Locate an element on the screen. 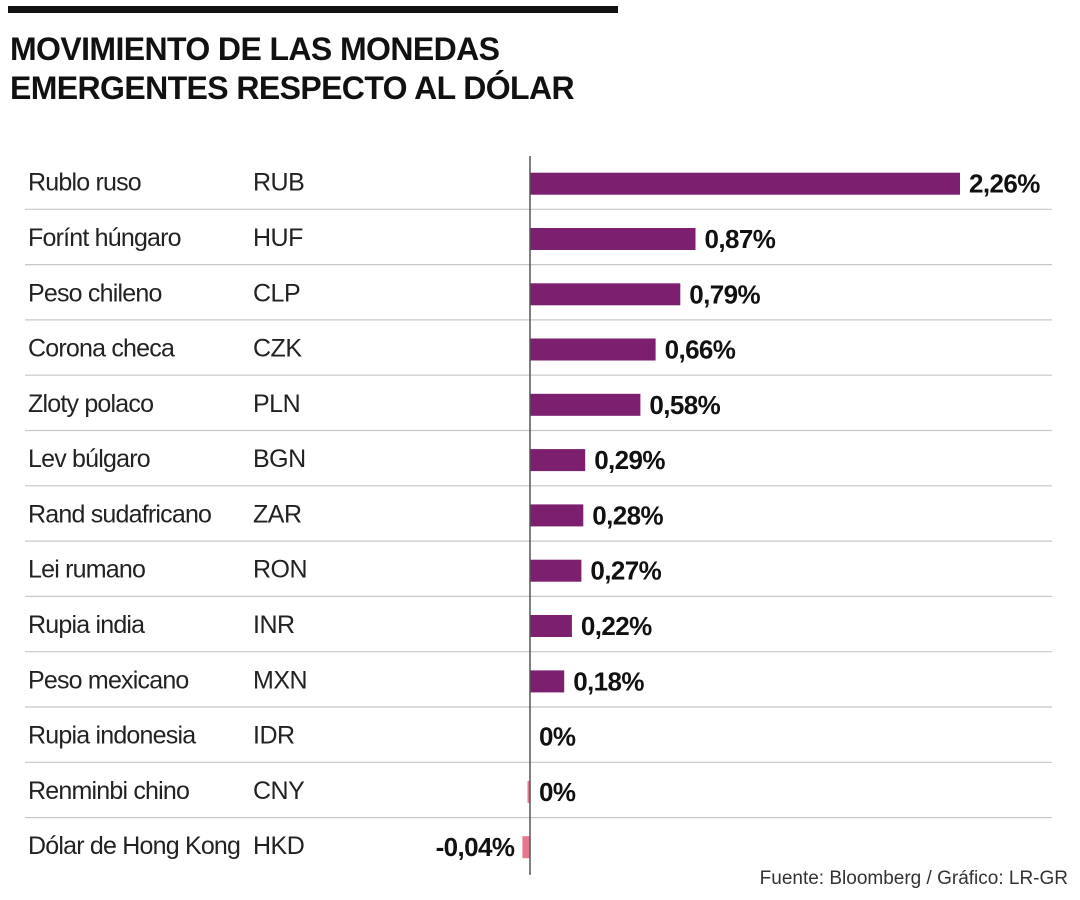  currency-name: Peso mexicano is located at coordinates (108, 680).